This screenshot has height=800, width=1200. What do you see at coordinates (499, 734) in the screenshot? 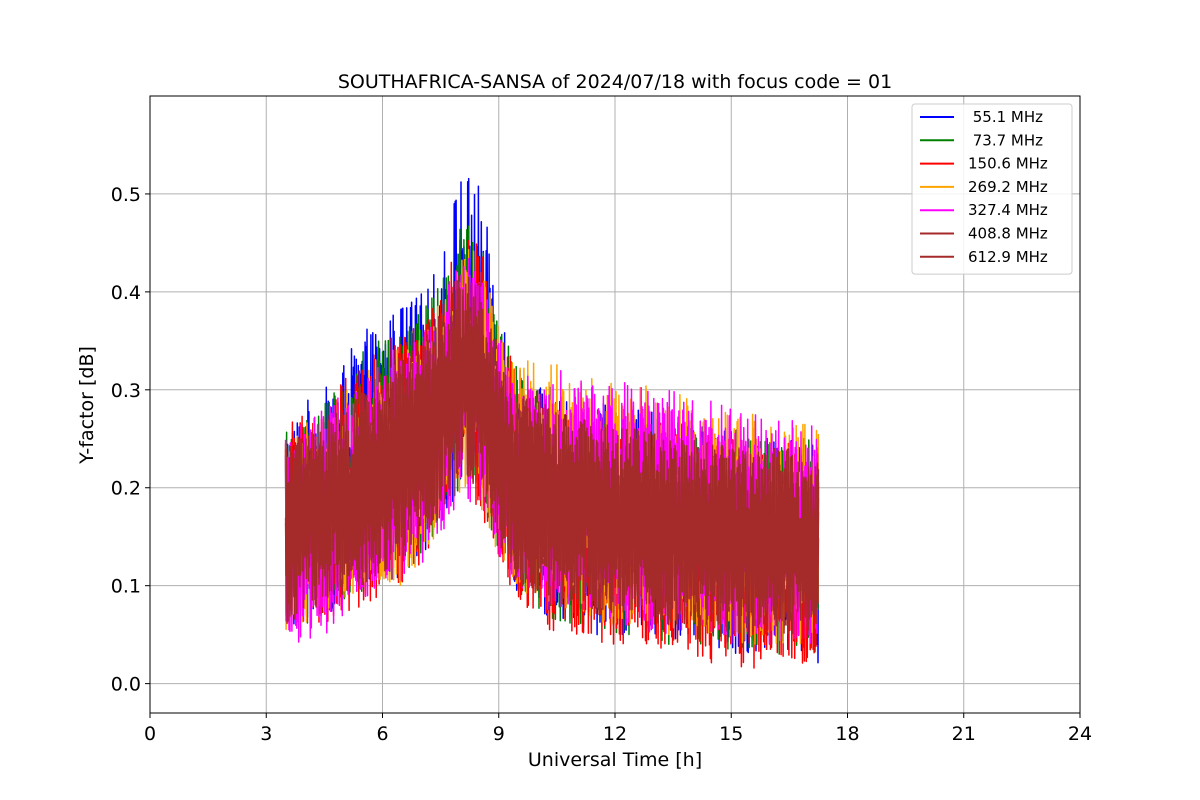
I see `x-tick-label: 9` at bounding box center [499, 734].